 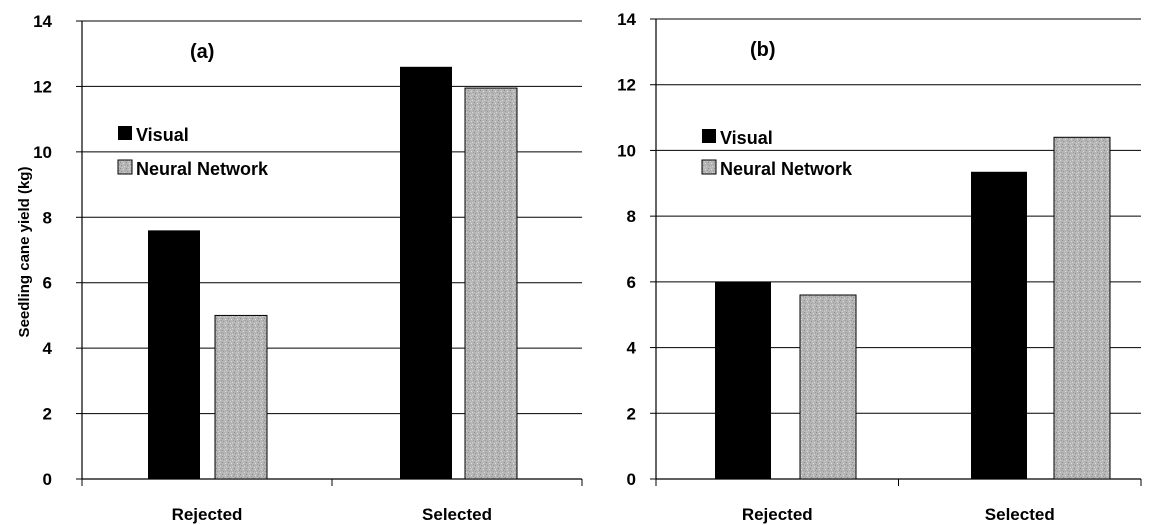 I want to click on y-axis-label: Seedling cane yield (kg), so click(x=24, y=252).